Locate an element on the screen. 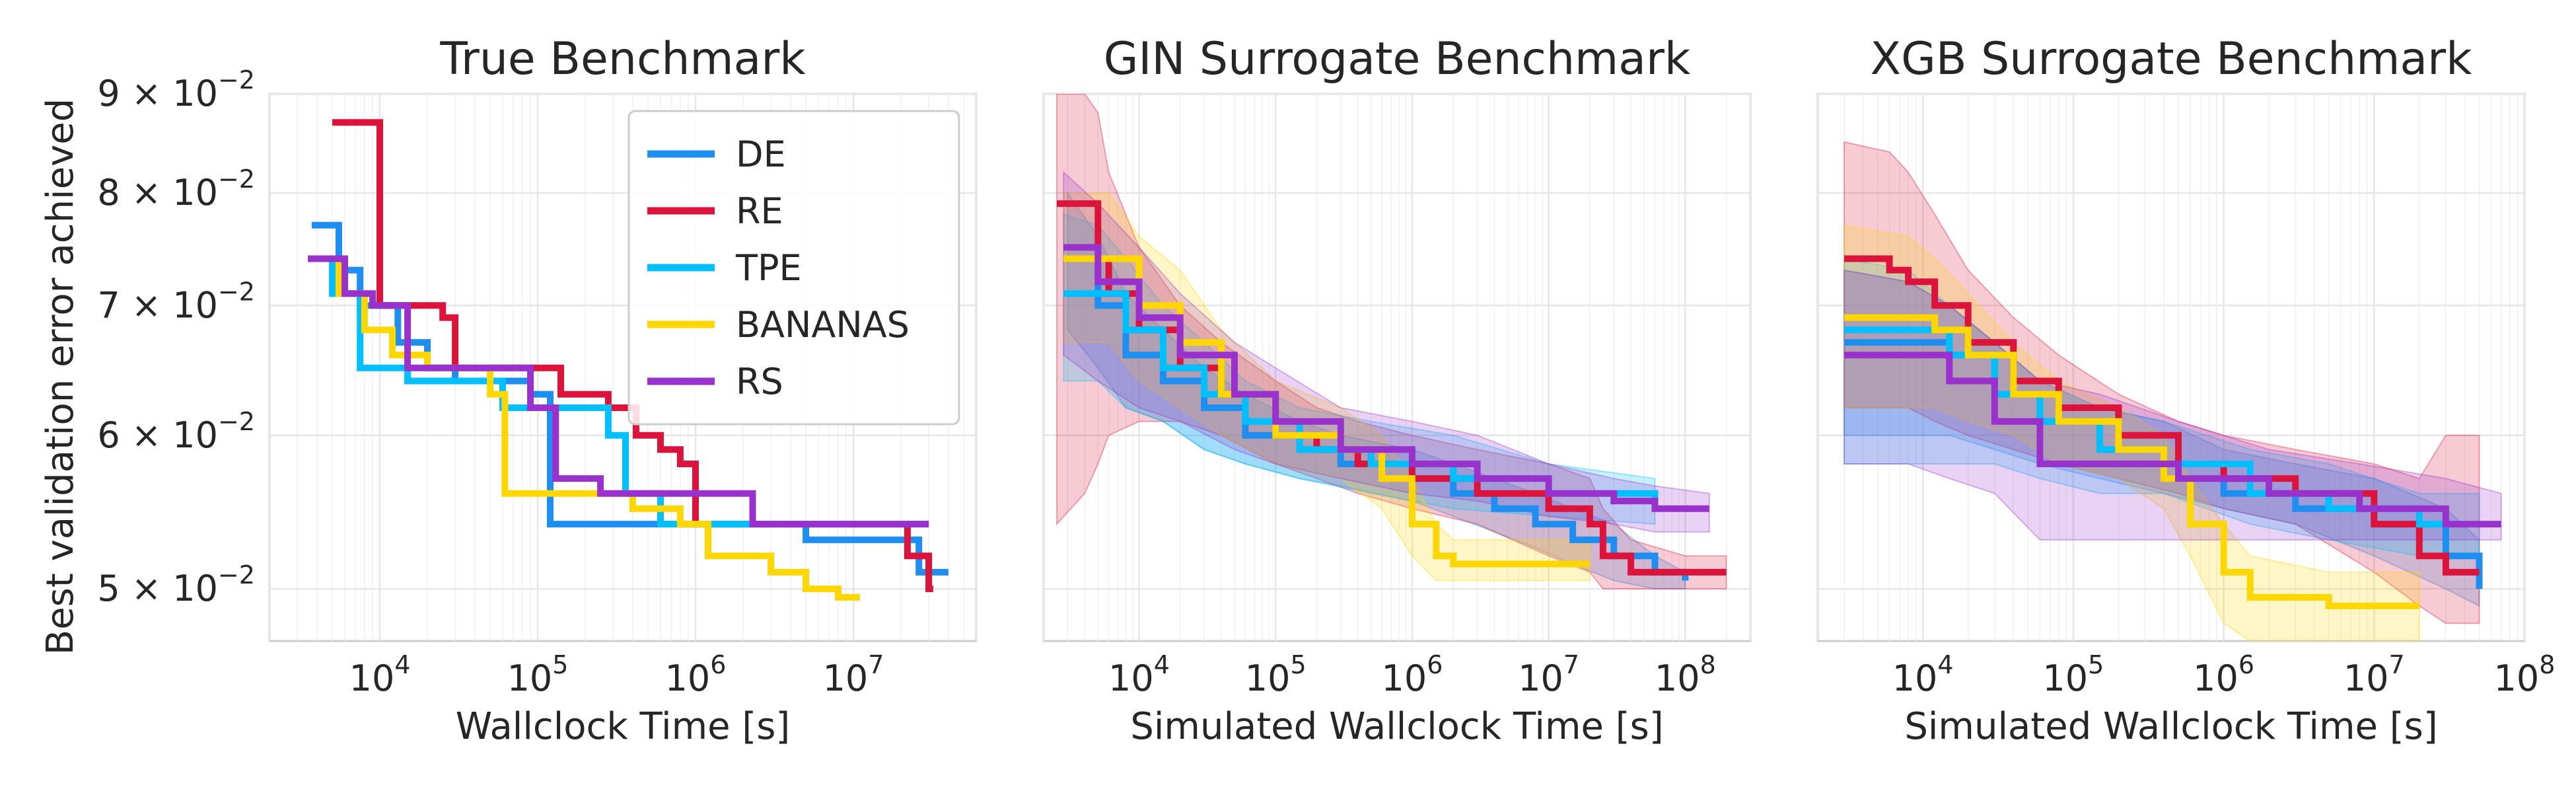 Image resolution: width=2576 pixels, height=793 pixels. band-bananas is located at coordinates (1327, 387).